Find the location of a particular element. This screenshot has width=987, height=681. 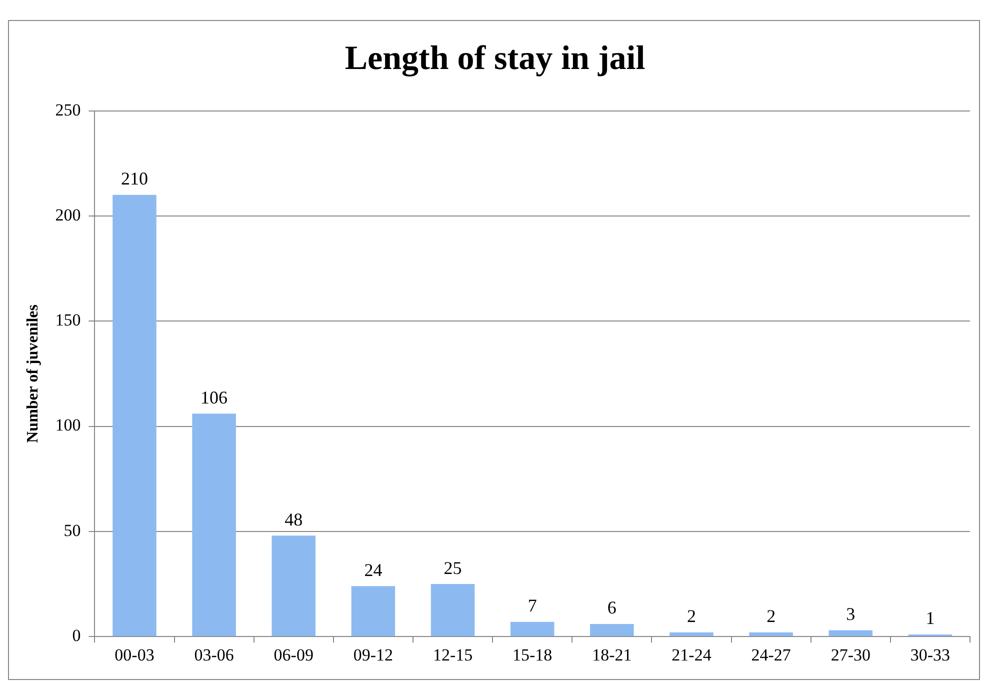

y-tick-label: 200 is located at coordinates (68, 214).